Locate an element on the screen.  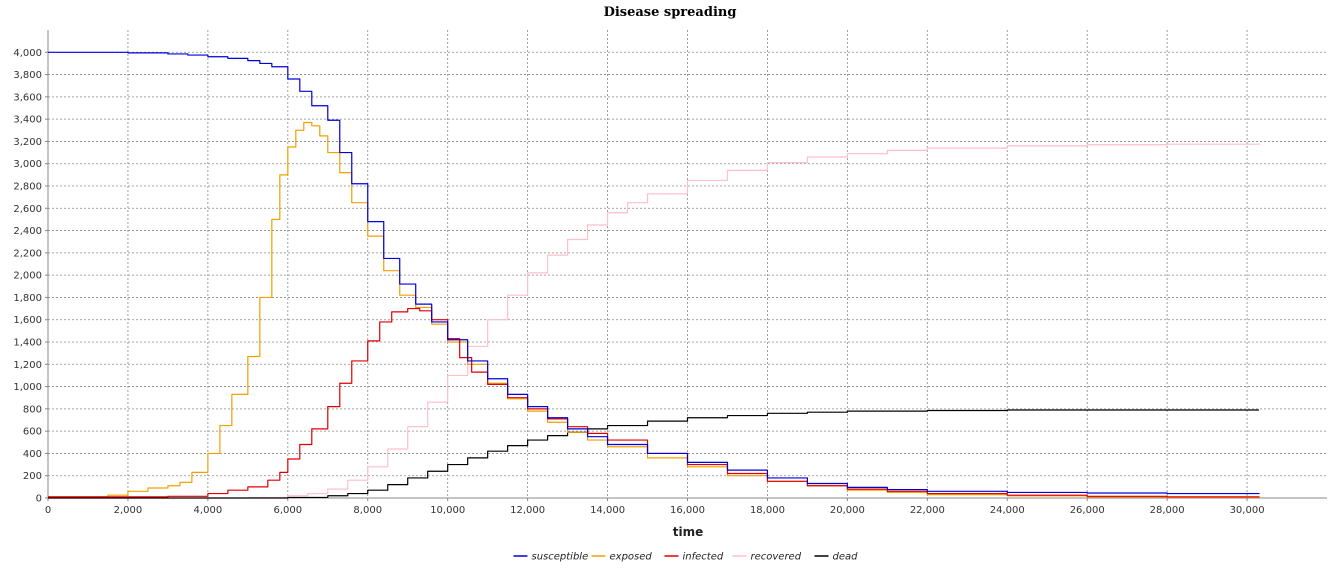
chart-title: Disease spreading is located at coordinates (670, 12).